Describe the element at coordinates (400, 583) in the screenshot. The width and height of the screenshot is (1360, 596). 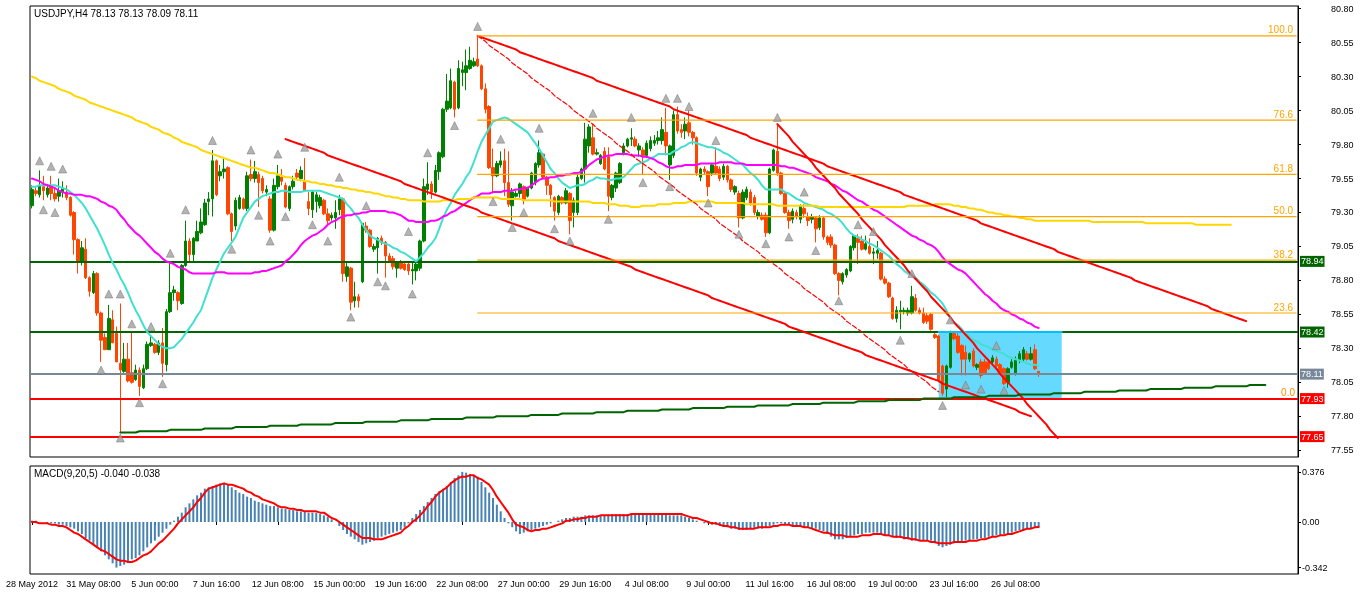
I see `x-tick-label: 19 Jun 16:00` at that location.